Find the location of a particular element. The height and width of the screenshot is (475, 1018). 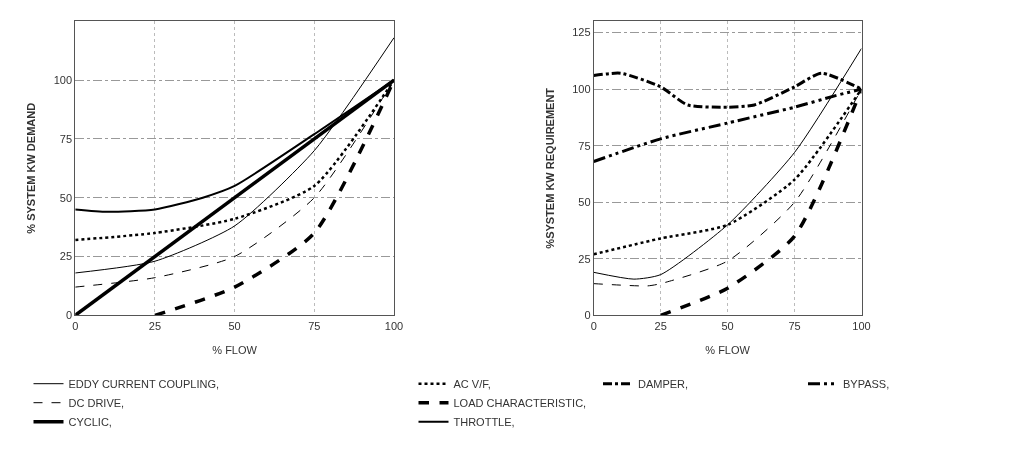

legend-label: AC V/F, is located at coordinates (472, 383).